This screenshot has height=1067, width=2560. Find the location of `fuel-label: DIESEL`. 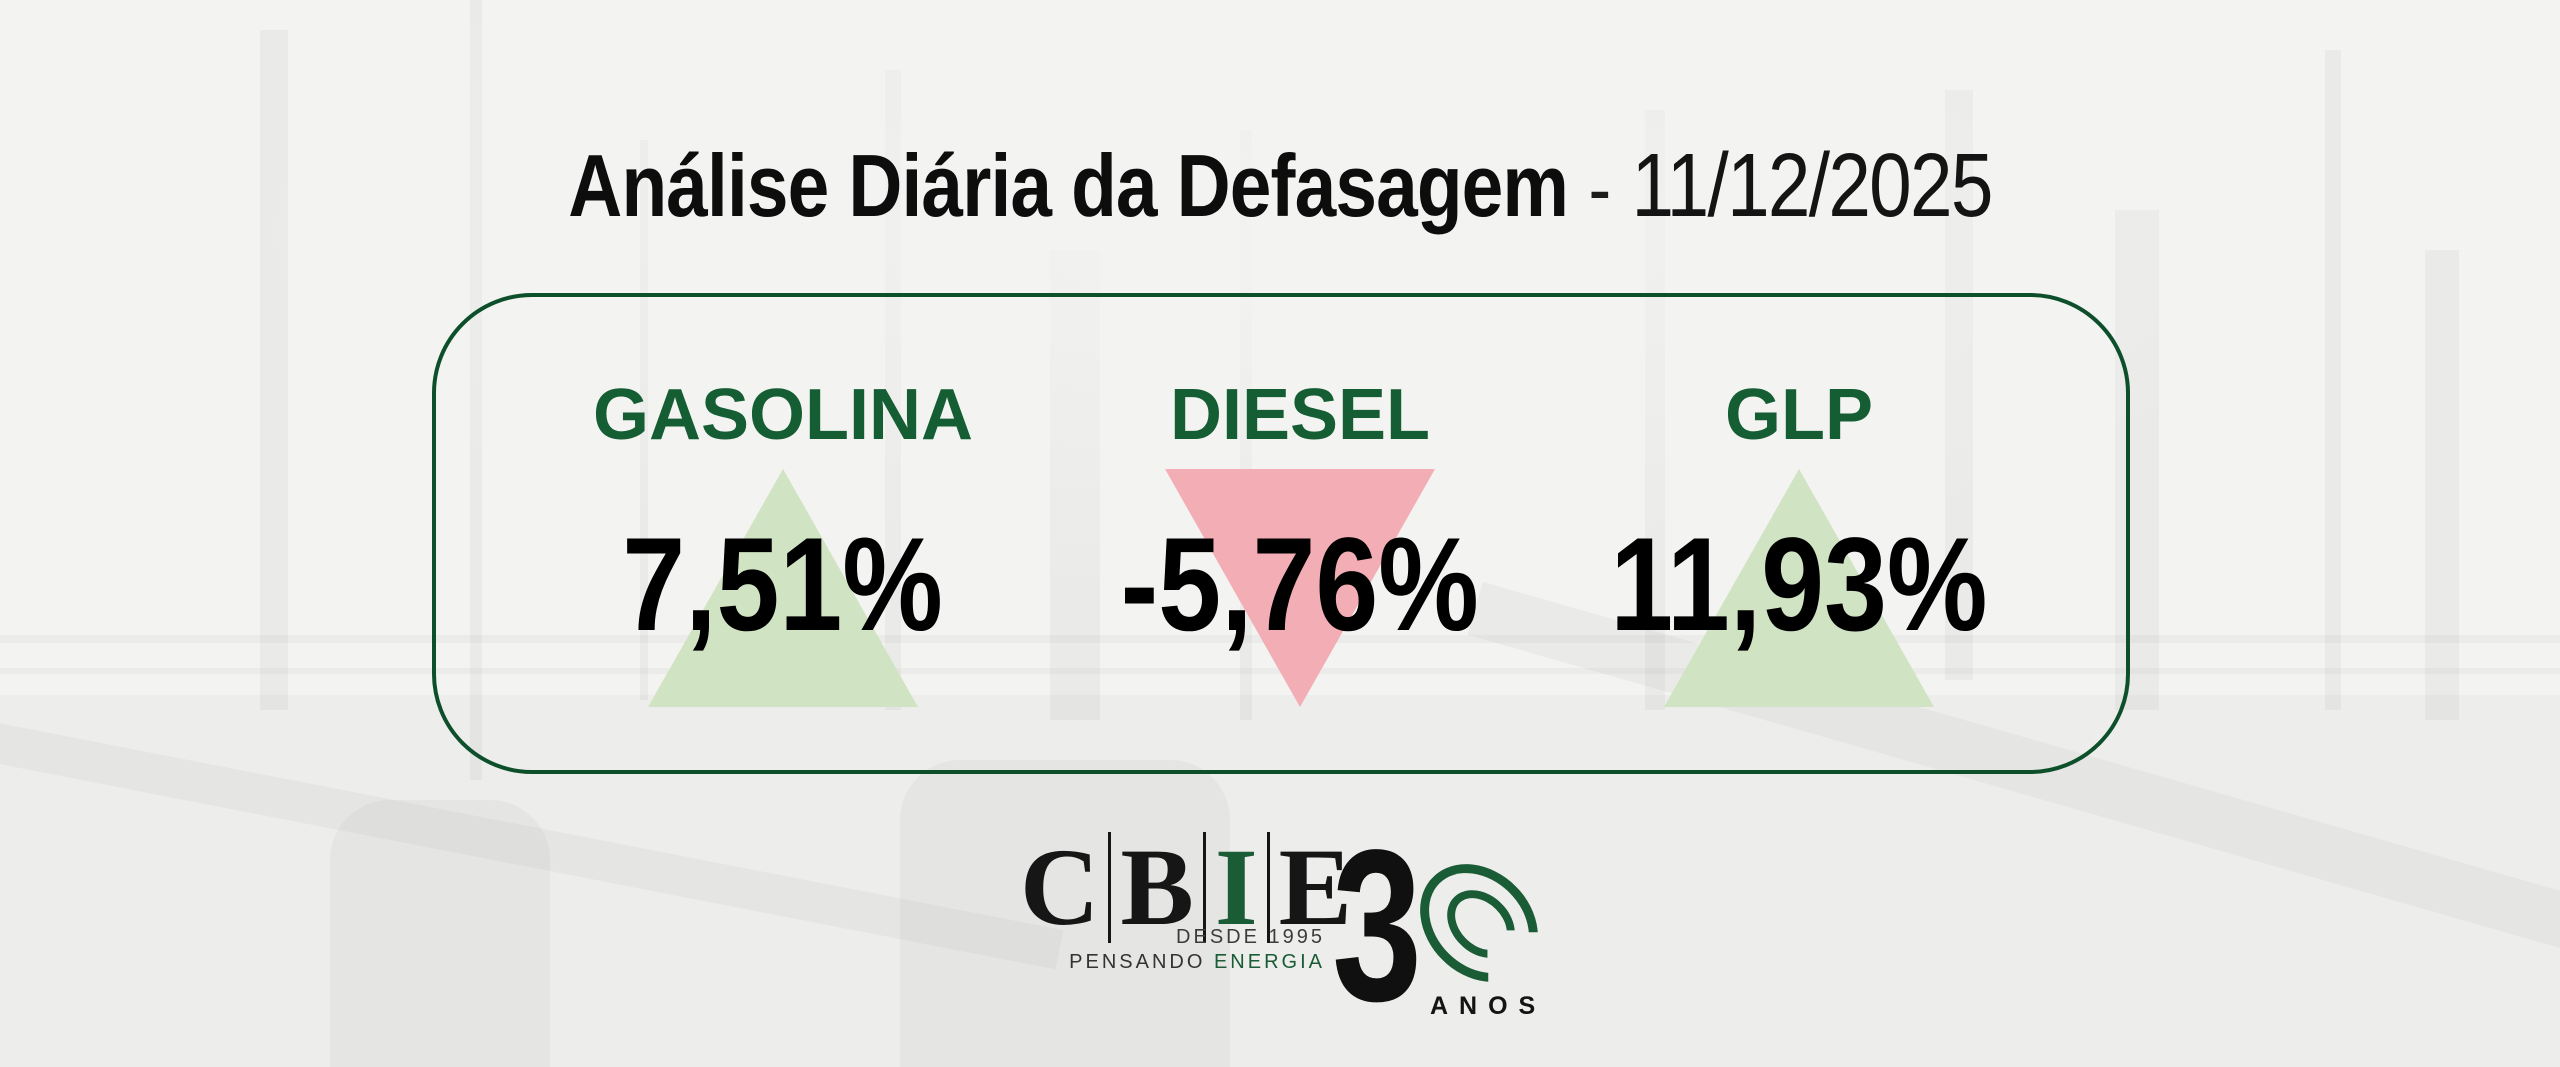

fuel-label: DIESEL is located at coordinates (1300, 415).